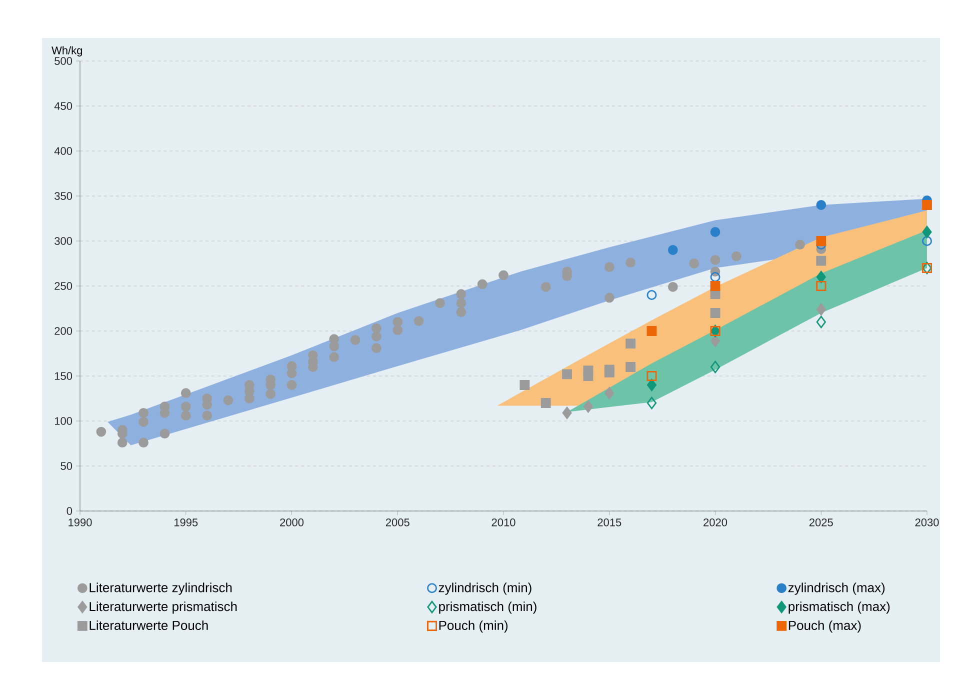 The width and height of the screenshot is (958, 684). I want to click on x-tick-label: 1995, so click(186, 522).